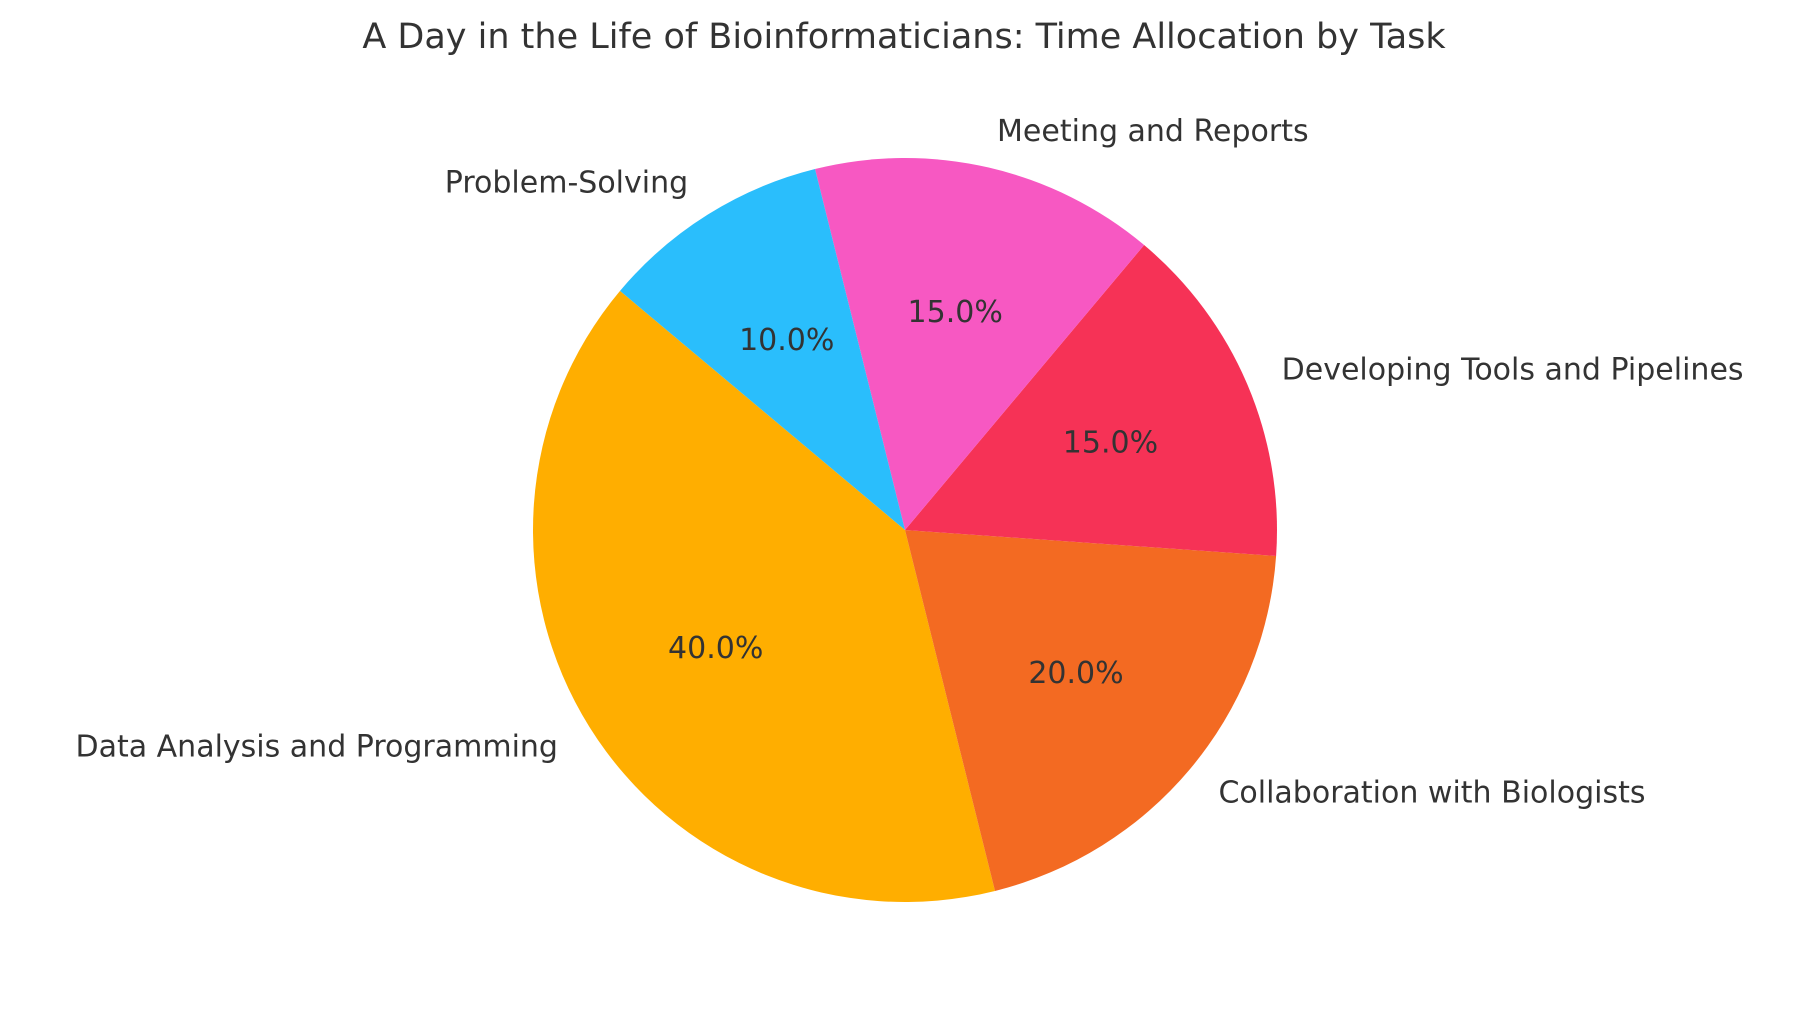 The width and height of the screenshot is (1809, 1010). What do you see at coordinates (1153, 131) in the screenshot?
I see `pie-slice-label: Meeting and Reports` at bounding box center [1153, 131].